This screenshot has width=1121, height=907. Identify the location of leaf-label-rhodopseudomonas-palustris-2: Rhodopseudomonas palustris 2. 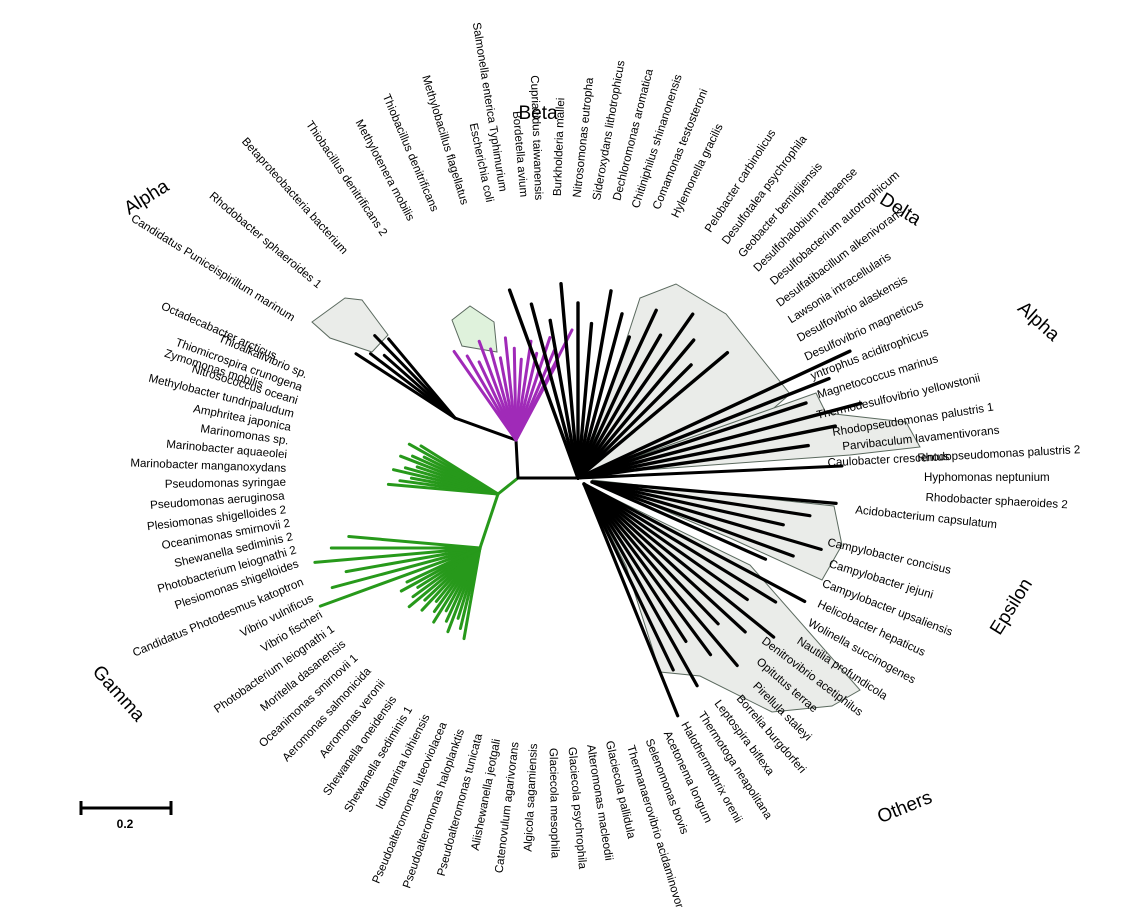
(999, 454).